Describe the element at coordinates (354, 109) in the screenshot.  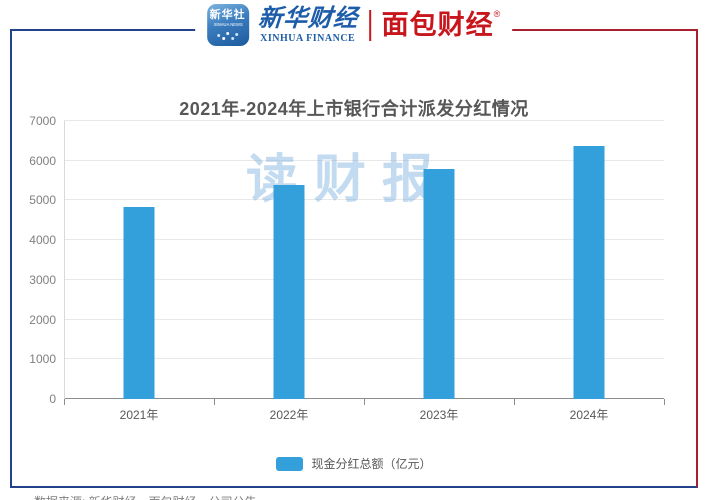
I see `chart-title: 2021年-2024年上市银行合计派发分红情况` at that location.